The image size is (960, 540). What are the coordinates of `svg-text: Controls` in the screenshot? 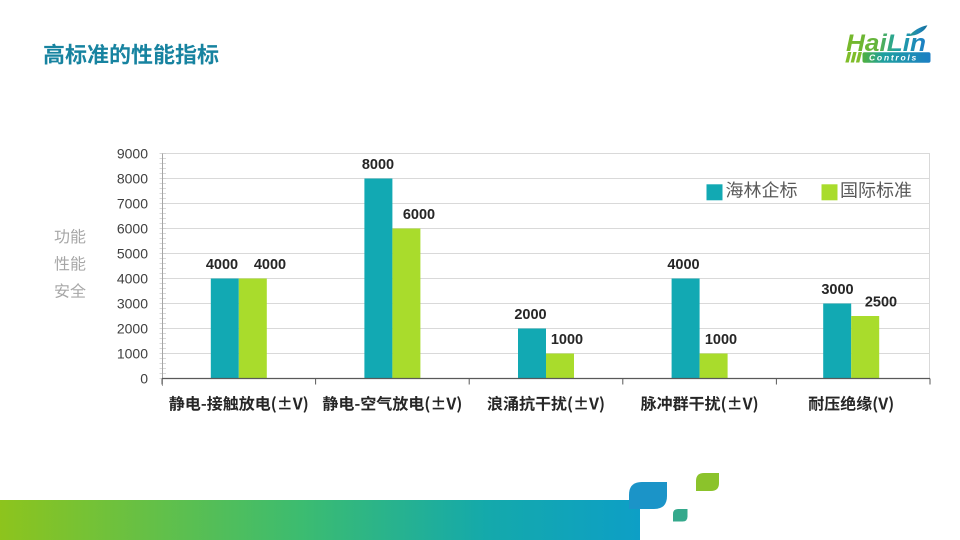 It's located at (893, 58).